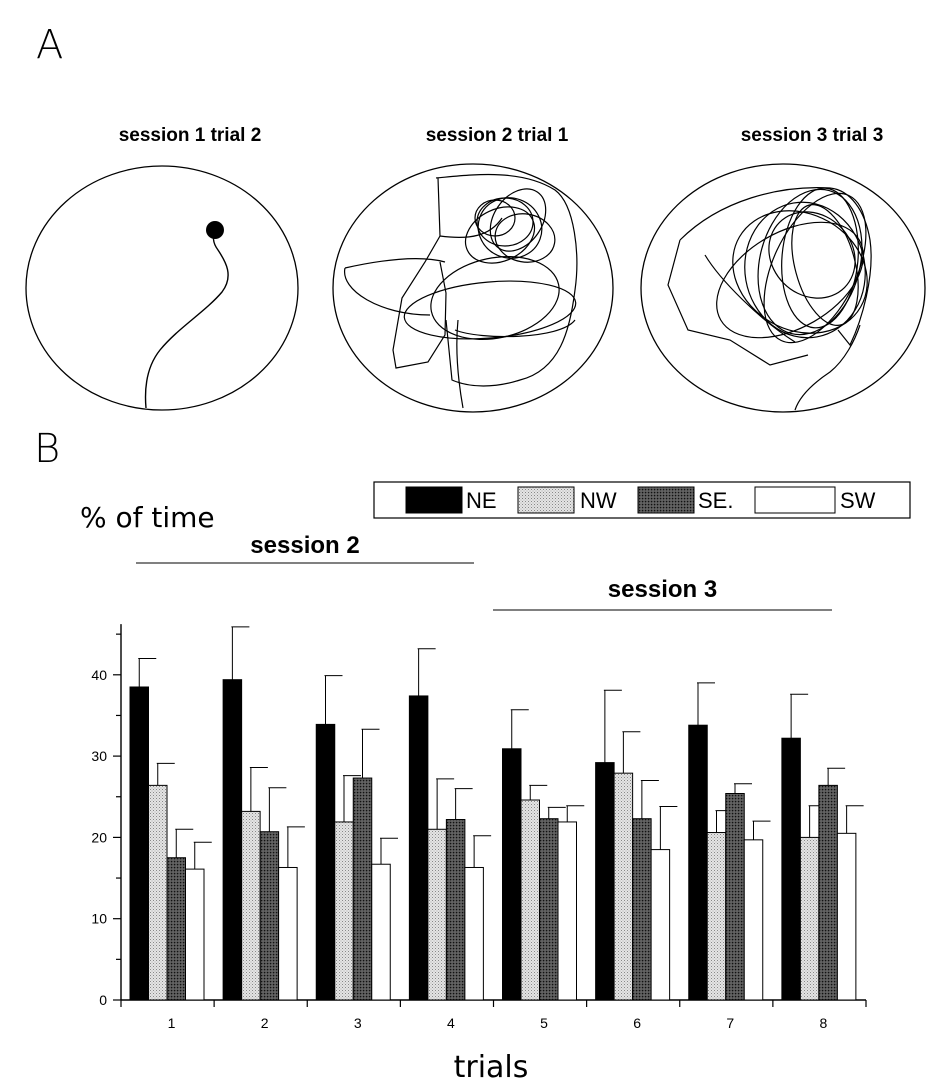 Image resolution: width=942 pixels, height=1085 pixels. I want to click on x-axis-label: trials, so click(491, 1067).